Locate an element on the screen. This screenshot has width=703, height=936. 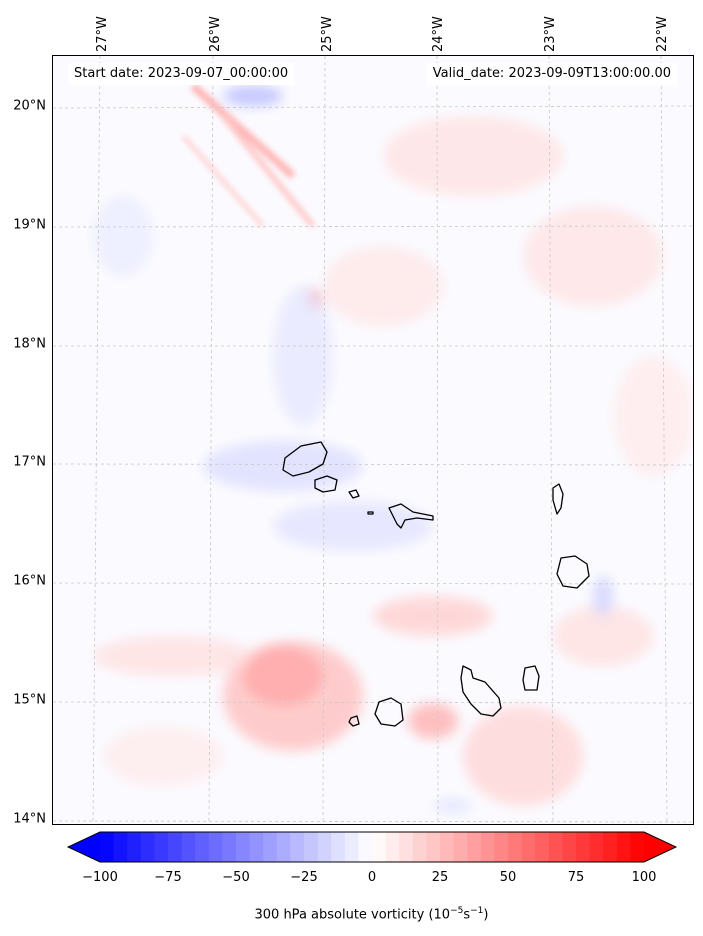
lon-label-27w: 27°W is located at coordinates (102, 34).